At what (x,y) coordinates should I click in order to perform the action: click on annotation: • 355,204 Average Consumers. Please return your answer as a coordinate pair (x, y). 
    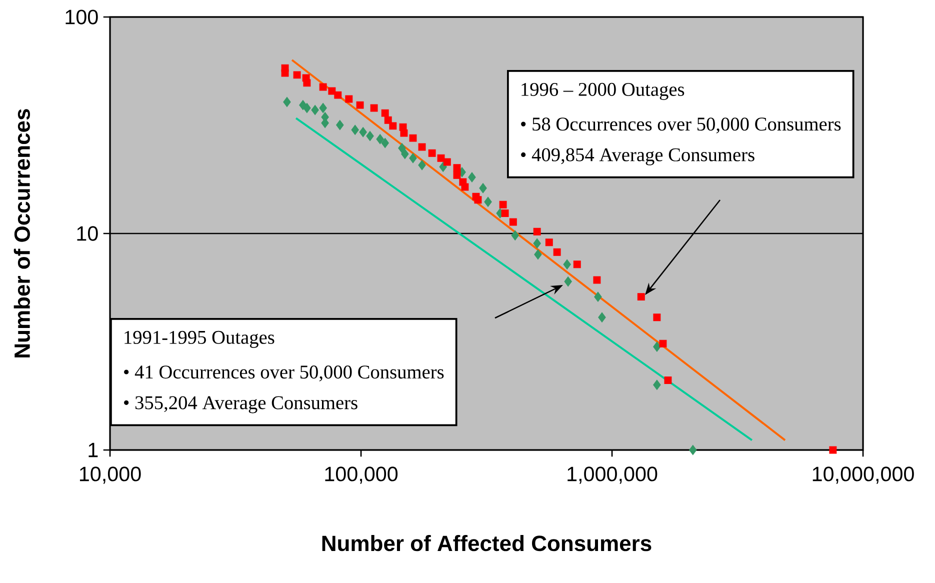
    Looking at the image, I should click on (241, 405).